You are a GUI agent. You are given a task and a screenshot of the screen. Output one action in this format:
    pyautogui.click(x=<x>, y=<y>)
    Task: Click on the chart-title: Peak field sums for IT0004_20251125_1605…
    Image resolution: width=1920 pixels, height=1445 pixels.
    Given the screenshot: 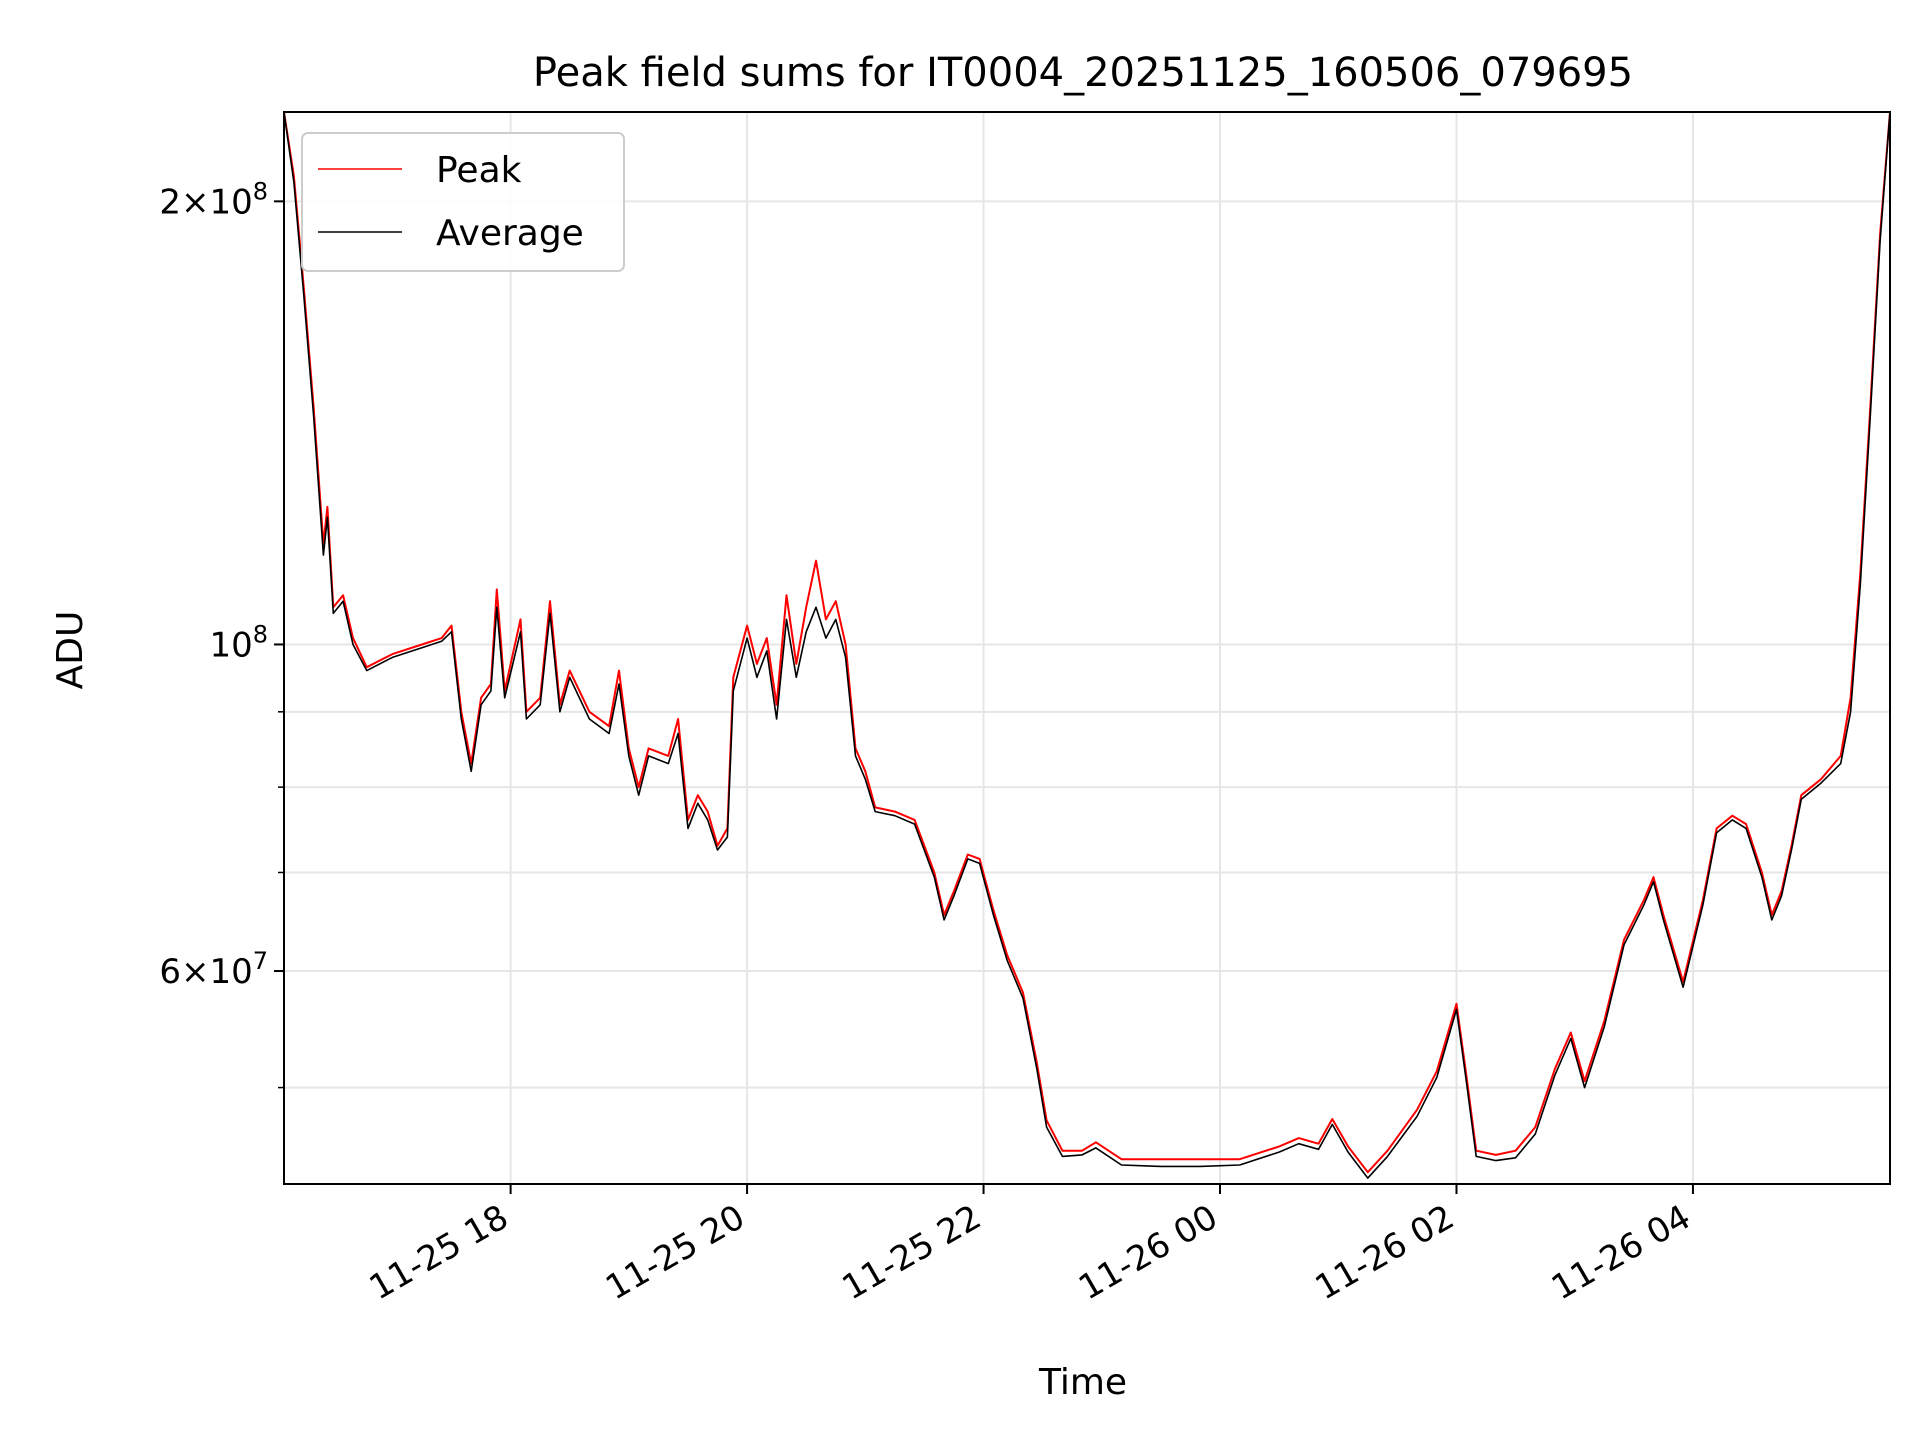 What is the action you would take?
    pyautogui.click(x=1083, y=73)
    